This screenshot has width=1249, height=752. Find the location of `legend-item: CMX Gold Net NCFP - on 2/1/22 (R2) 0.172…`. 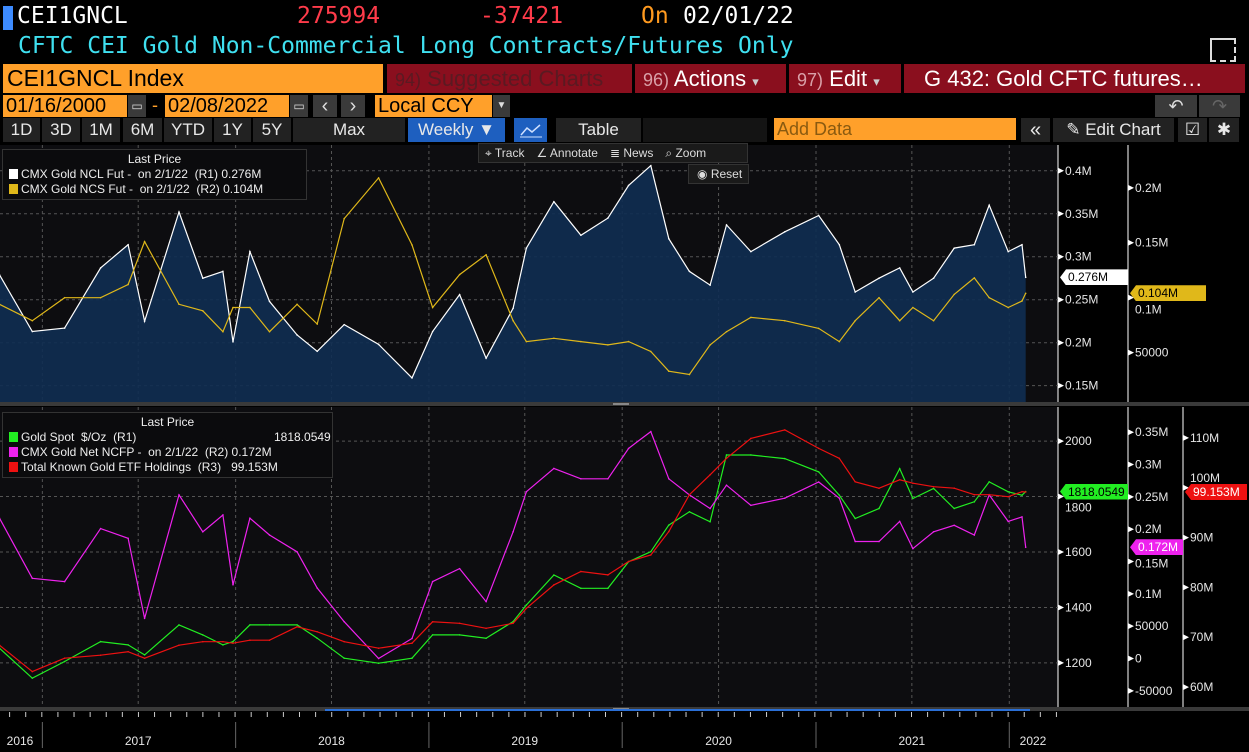

legend-item: CMX Gold Net NCFP - on 2/1/22 (R2) 0.172… is located at coordinates (167, 452).